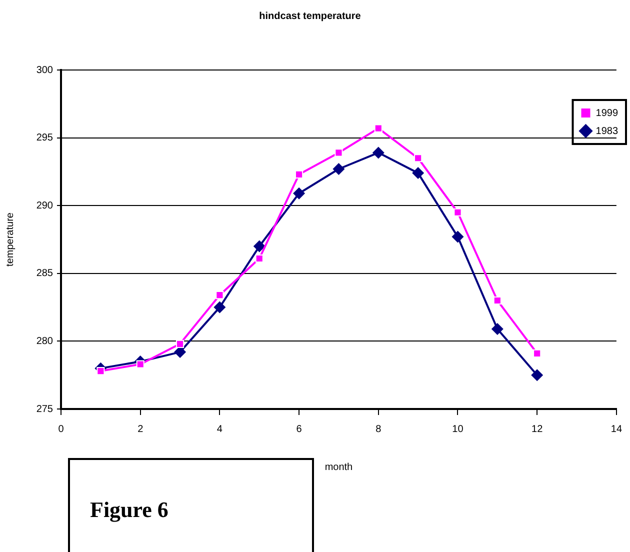  Describe the element at coordinates (141, 429) in the screenshot. I see `x-tick-label: 2` at that location.